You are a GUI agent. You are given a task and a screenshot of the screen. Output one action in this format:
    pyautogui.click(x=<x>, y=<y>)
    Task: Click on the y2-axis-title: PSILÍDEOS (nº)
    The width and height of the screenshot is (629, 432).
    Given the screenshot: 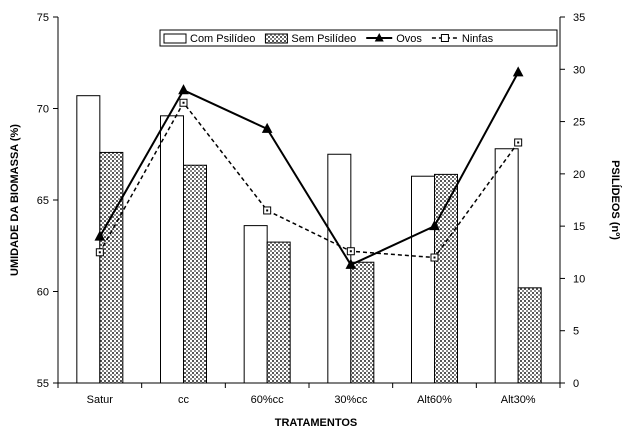 What is the action you would take?
    pyautogui.click(x=615, y=200)
    